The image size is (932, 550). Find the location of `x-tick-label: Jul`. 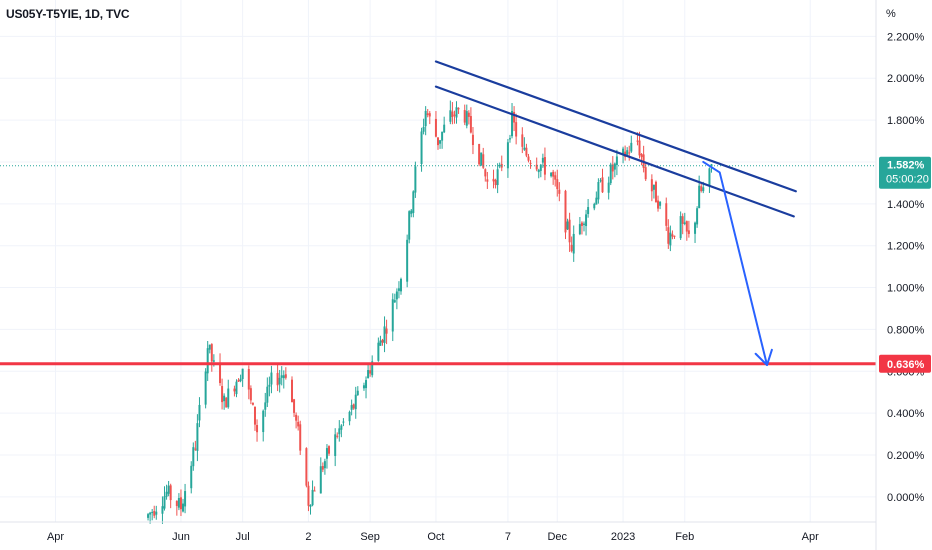

x-tick-label: Jul is located at coordinates (243, 537).